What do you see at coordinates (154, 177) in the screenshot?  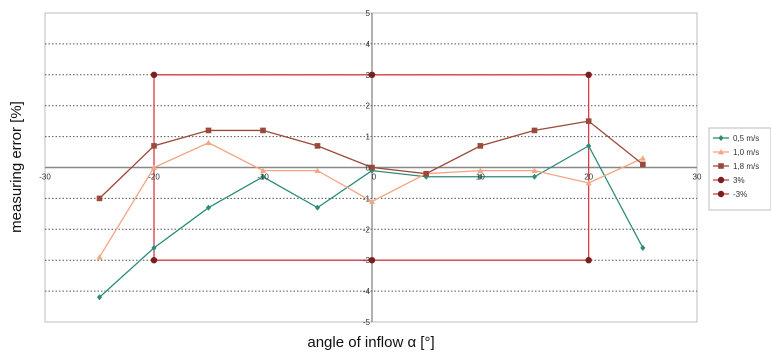 I see `x-tick-label: -20` at bounding box center [154, 177].